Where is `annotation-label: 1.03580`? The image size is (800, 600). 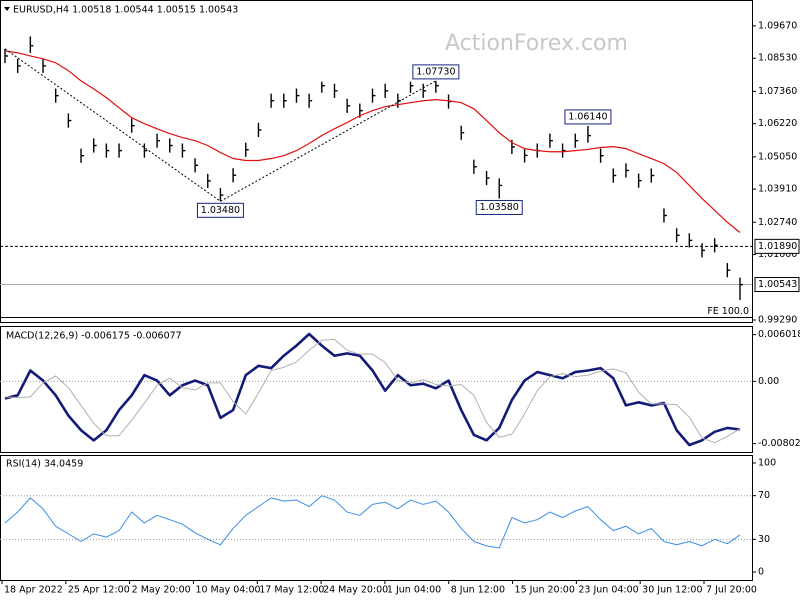
annotation-label: 1.03580 is located at coordinates (499, 207).